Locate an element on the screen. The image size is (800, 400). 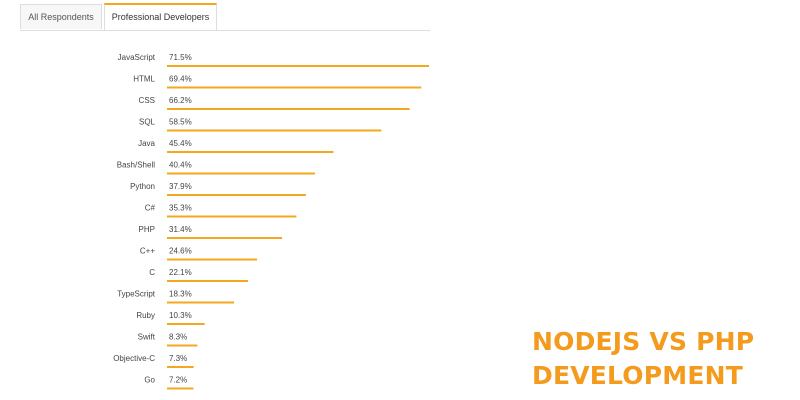
page-title-line-1: NODEJS VS PHP is located at coordinates (643, 341).